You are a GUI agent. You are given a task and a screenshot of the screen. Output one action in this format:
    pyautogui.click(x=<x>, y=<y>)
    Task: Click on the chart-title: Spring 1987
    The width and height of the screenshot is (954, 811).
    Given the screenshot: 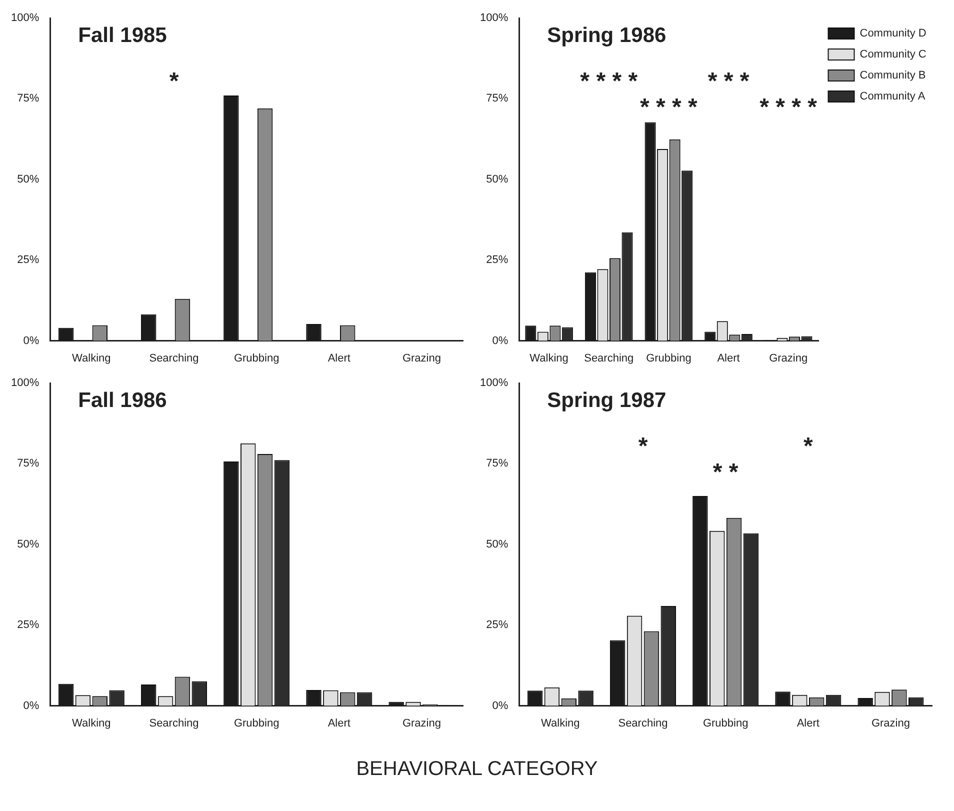 What is the action you would take?
    pyautogui.click(x=606, y=400)
    